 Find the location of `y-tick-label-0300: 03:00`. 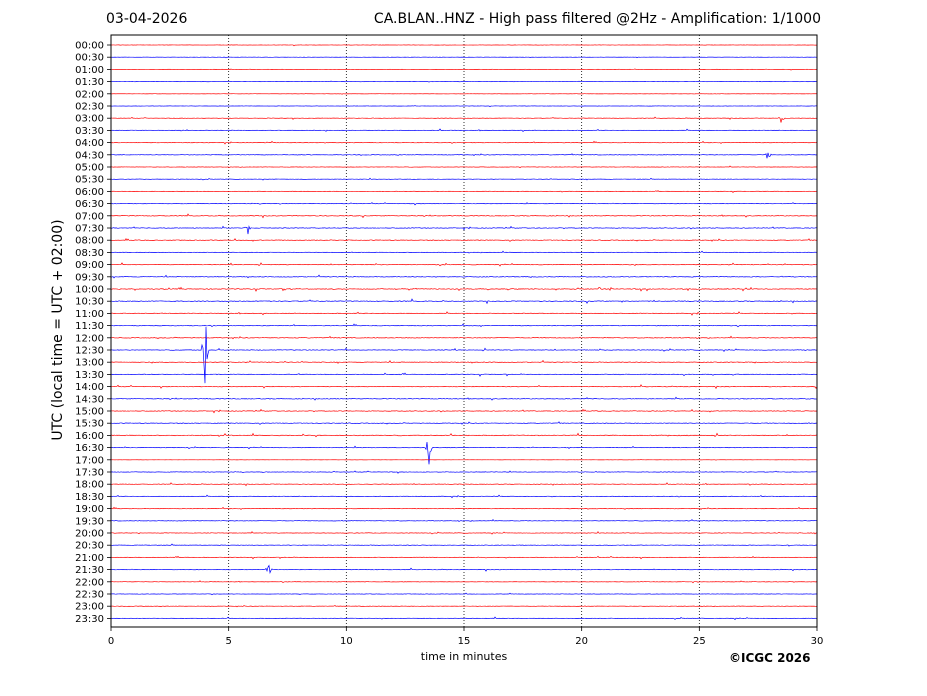

y-tick-label-0300: 03:00 is located at coordinates (89, 119).